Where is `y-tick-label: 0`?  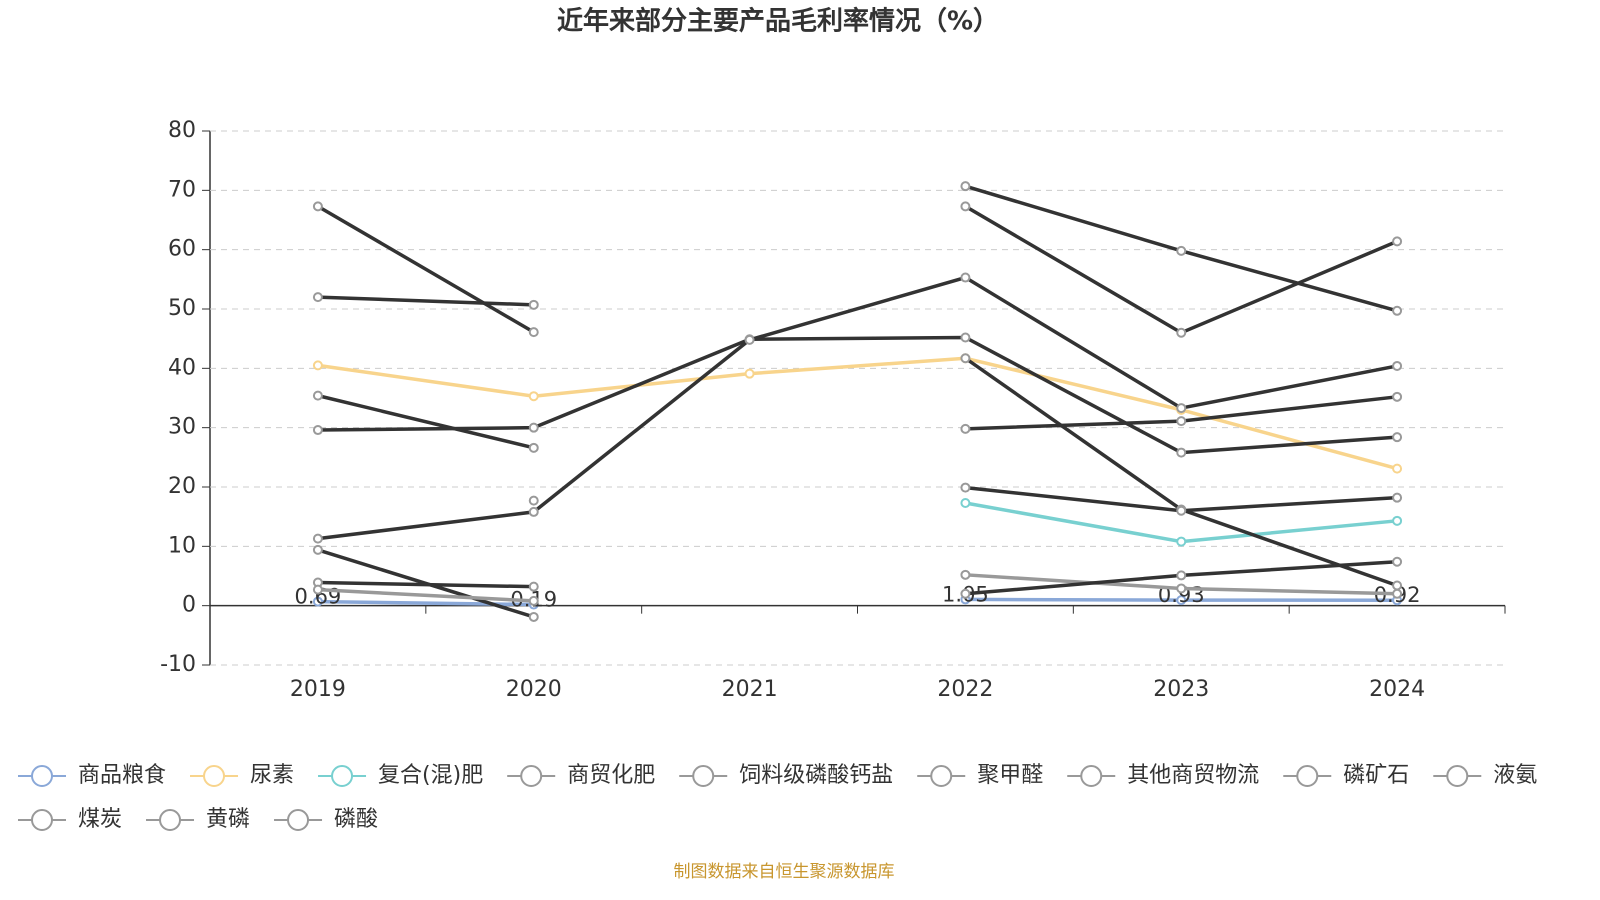 y-tick-label: 0 is located at coordinates (189, 605).